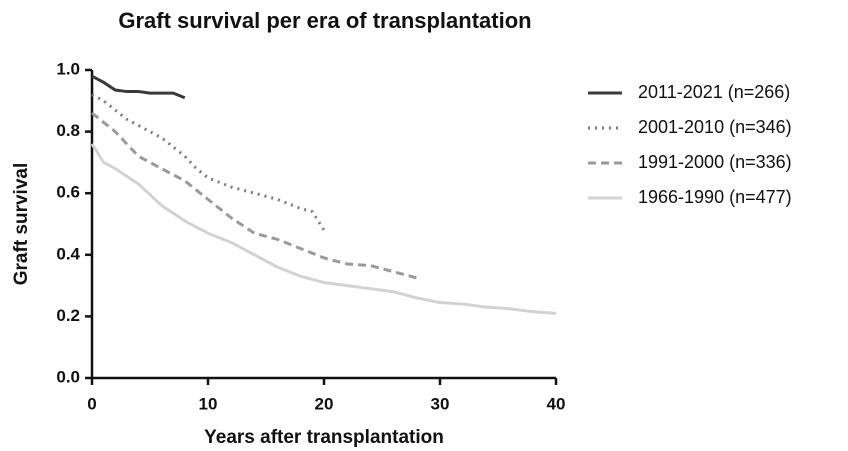  Describe the element at coordinates (68, 130) in the screenshot. I see `y-tick-label: 0.8` at that location.